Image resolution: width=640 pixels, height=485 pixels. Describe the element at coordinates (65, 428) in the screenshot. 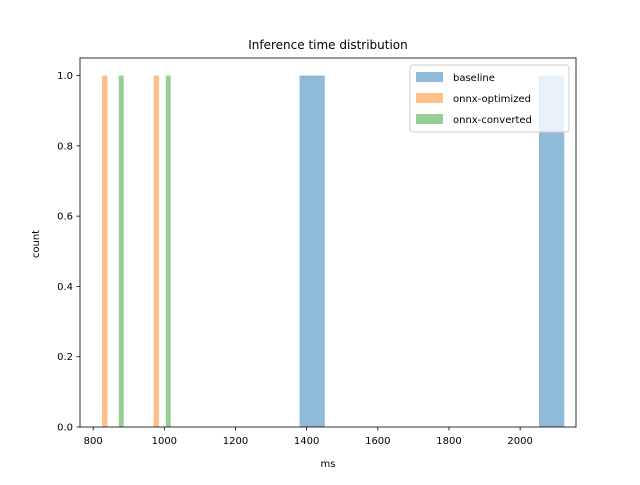

I see `y-tick-label: 0.0` at that location.